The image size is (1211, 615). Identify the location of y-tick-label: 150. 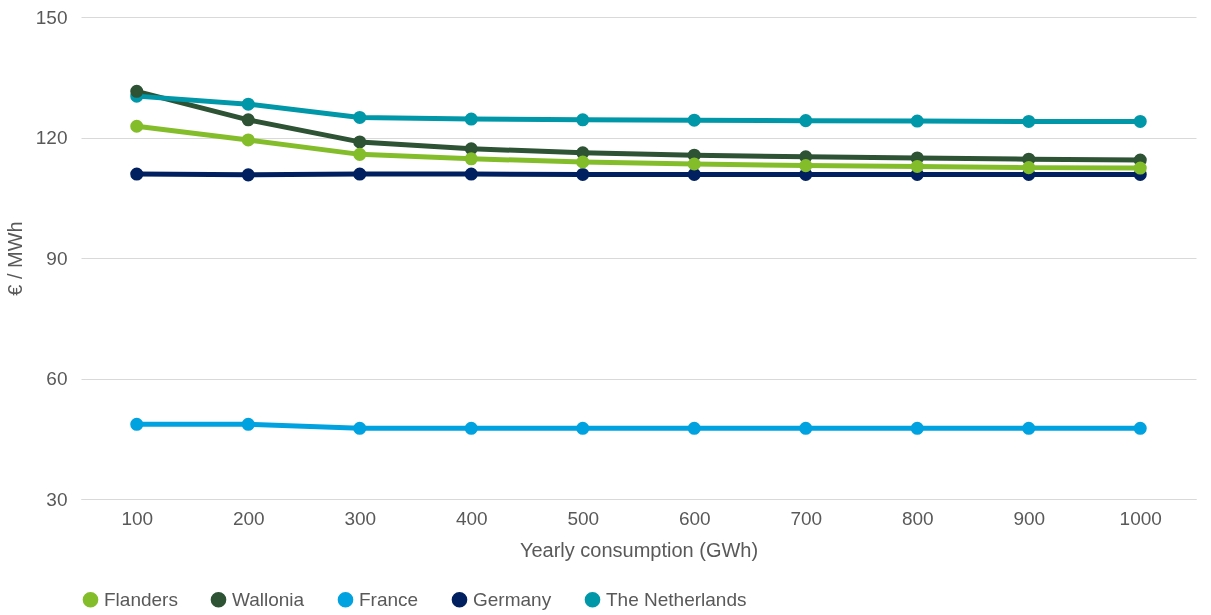
(51, 17).